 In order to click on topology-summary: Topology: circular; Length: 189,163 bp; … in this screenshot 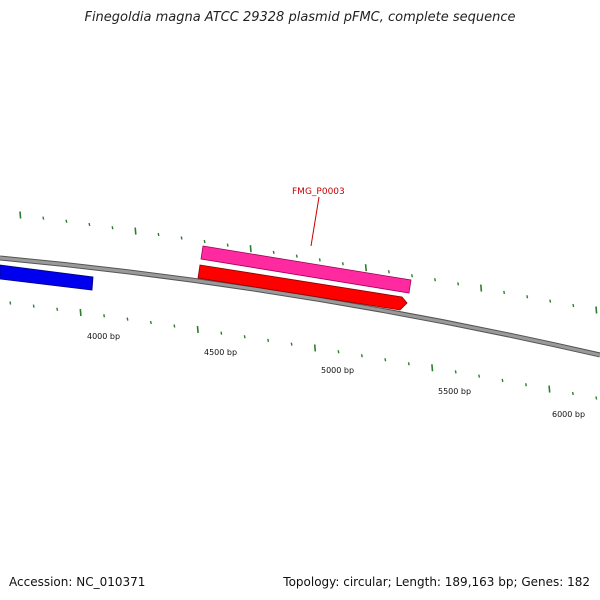, I will do `click(436, 582)`.